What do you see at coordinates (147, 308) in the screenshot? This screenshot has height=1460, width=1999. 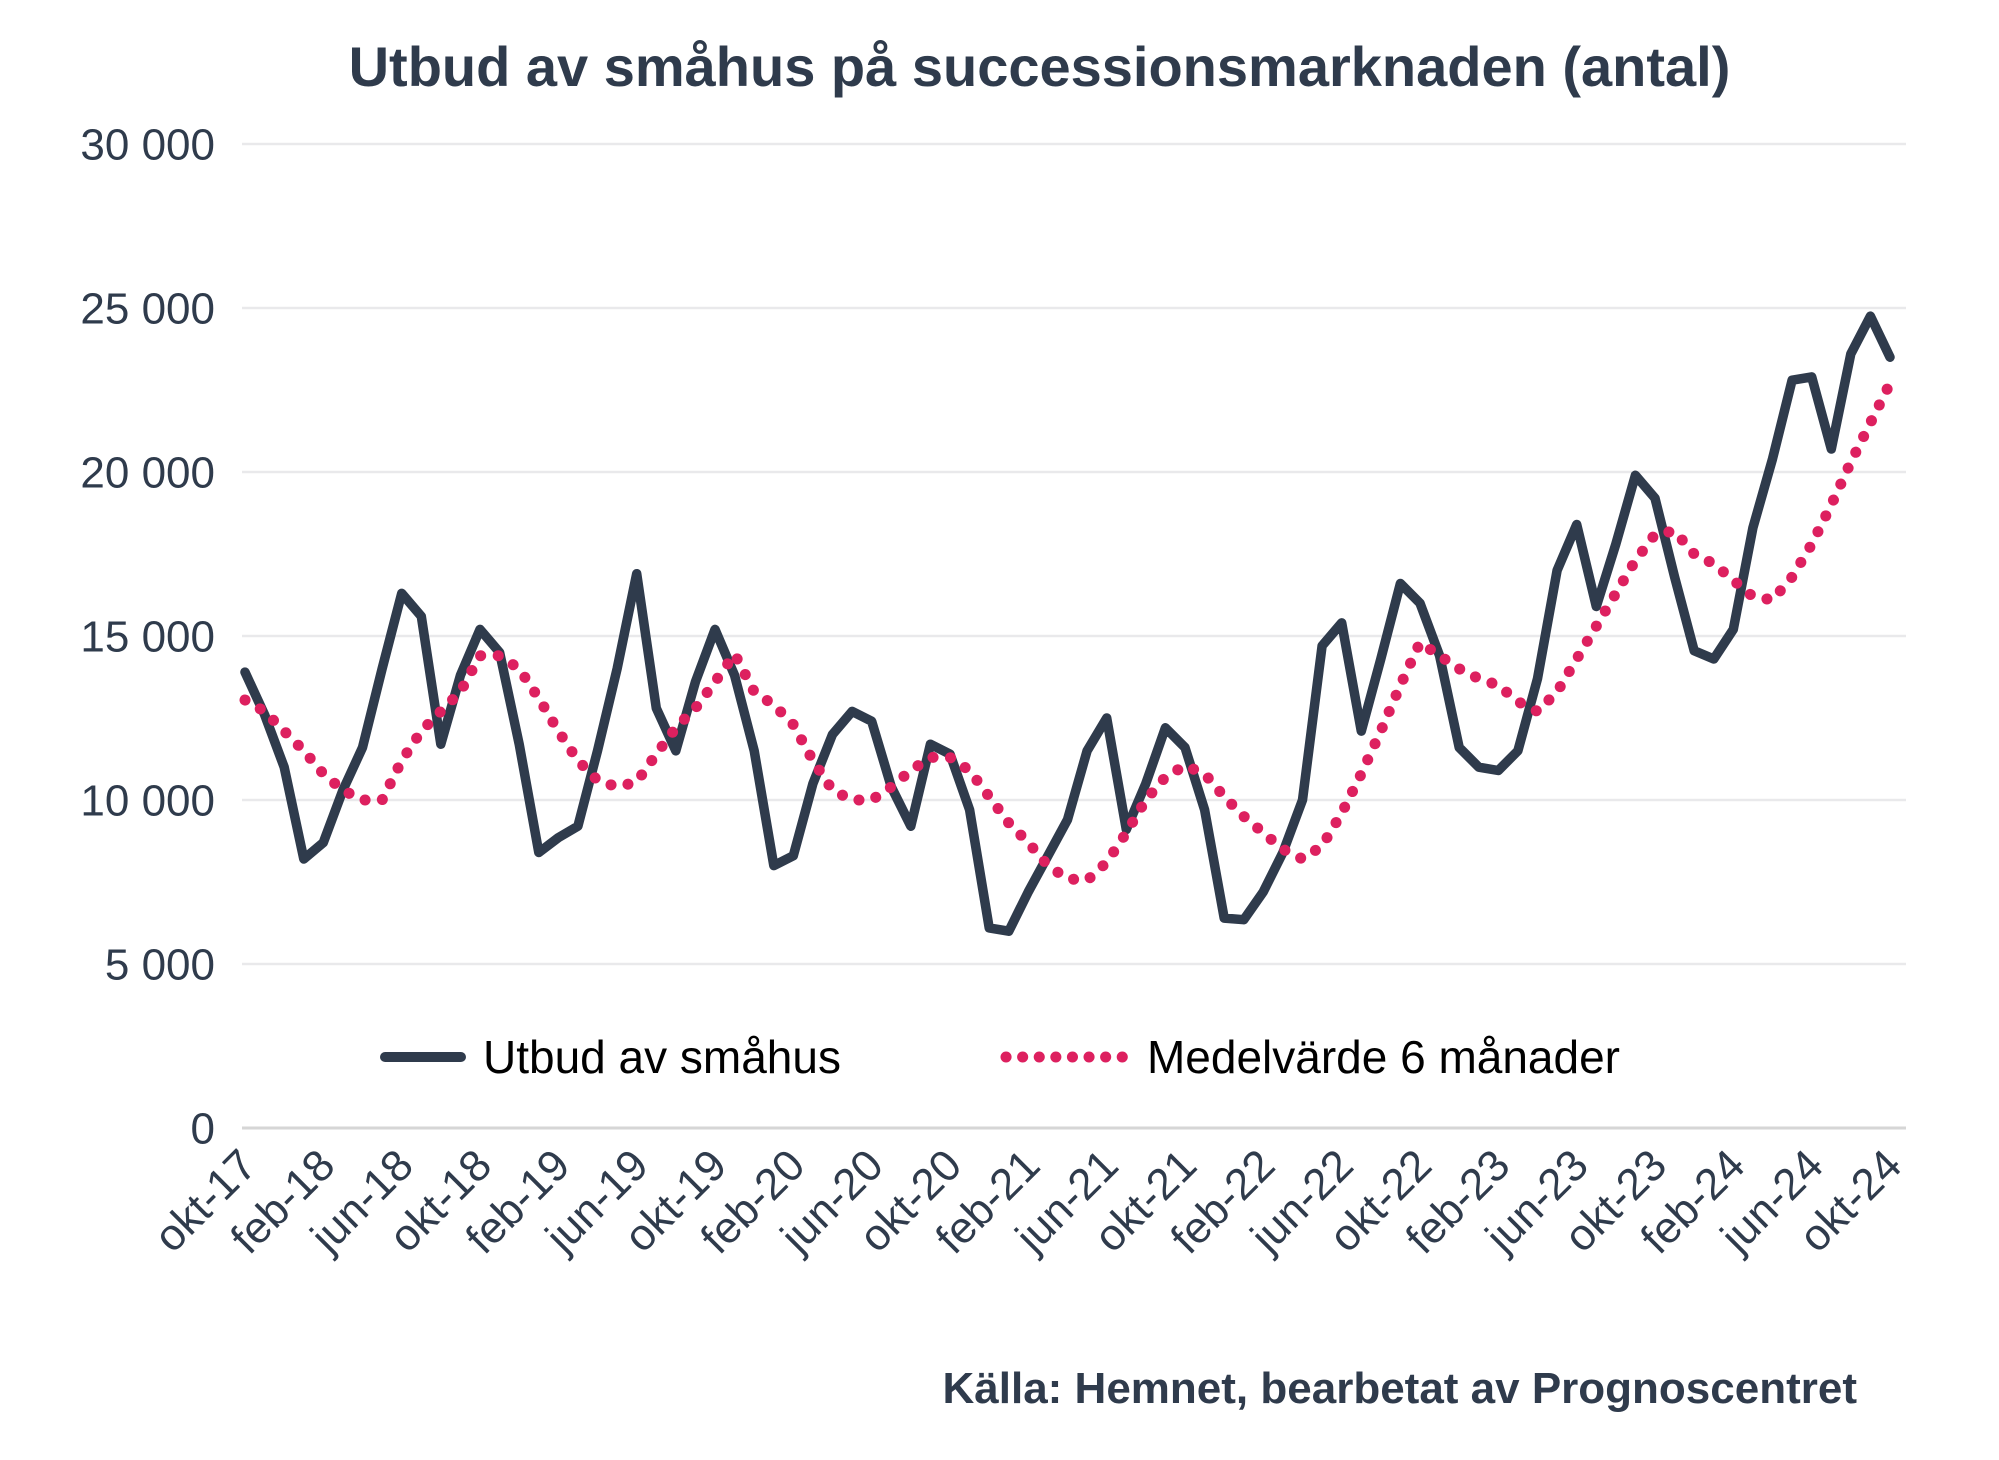 I see `y-tick-label: 25 000` at bounding box center [147, 308].